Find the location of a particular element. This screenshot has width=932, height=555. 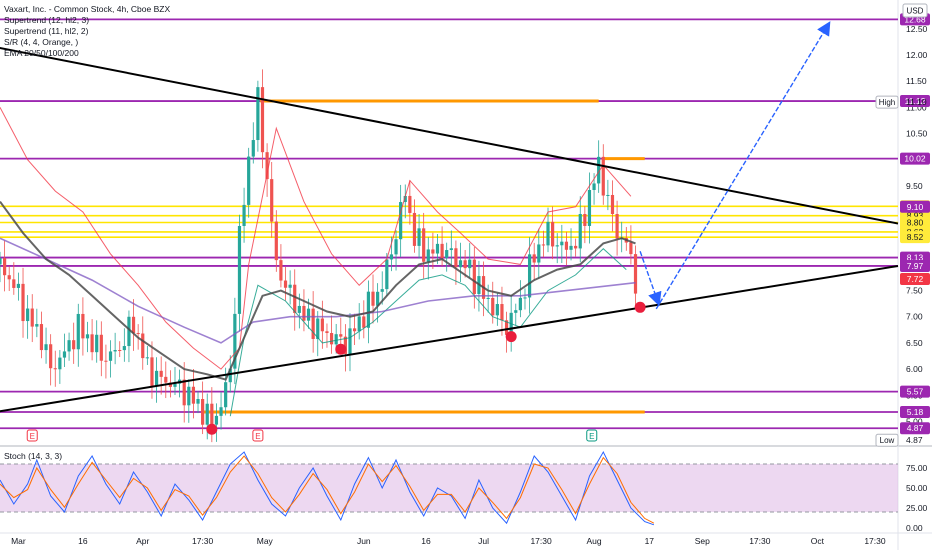

stoch-d-line is located at coordinates (327, 489).